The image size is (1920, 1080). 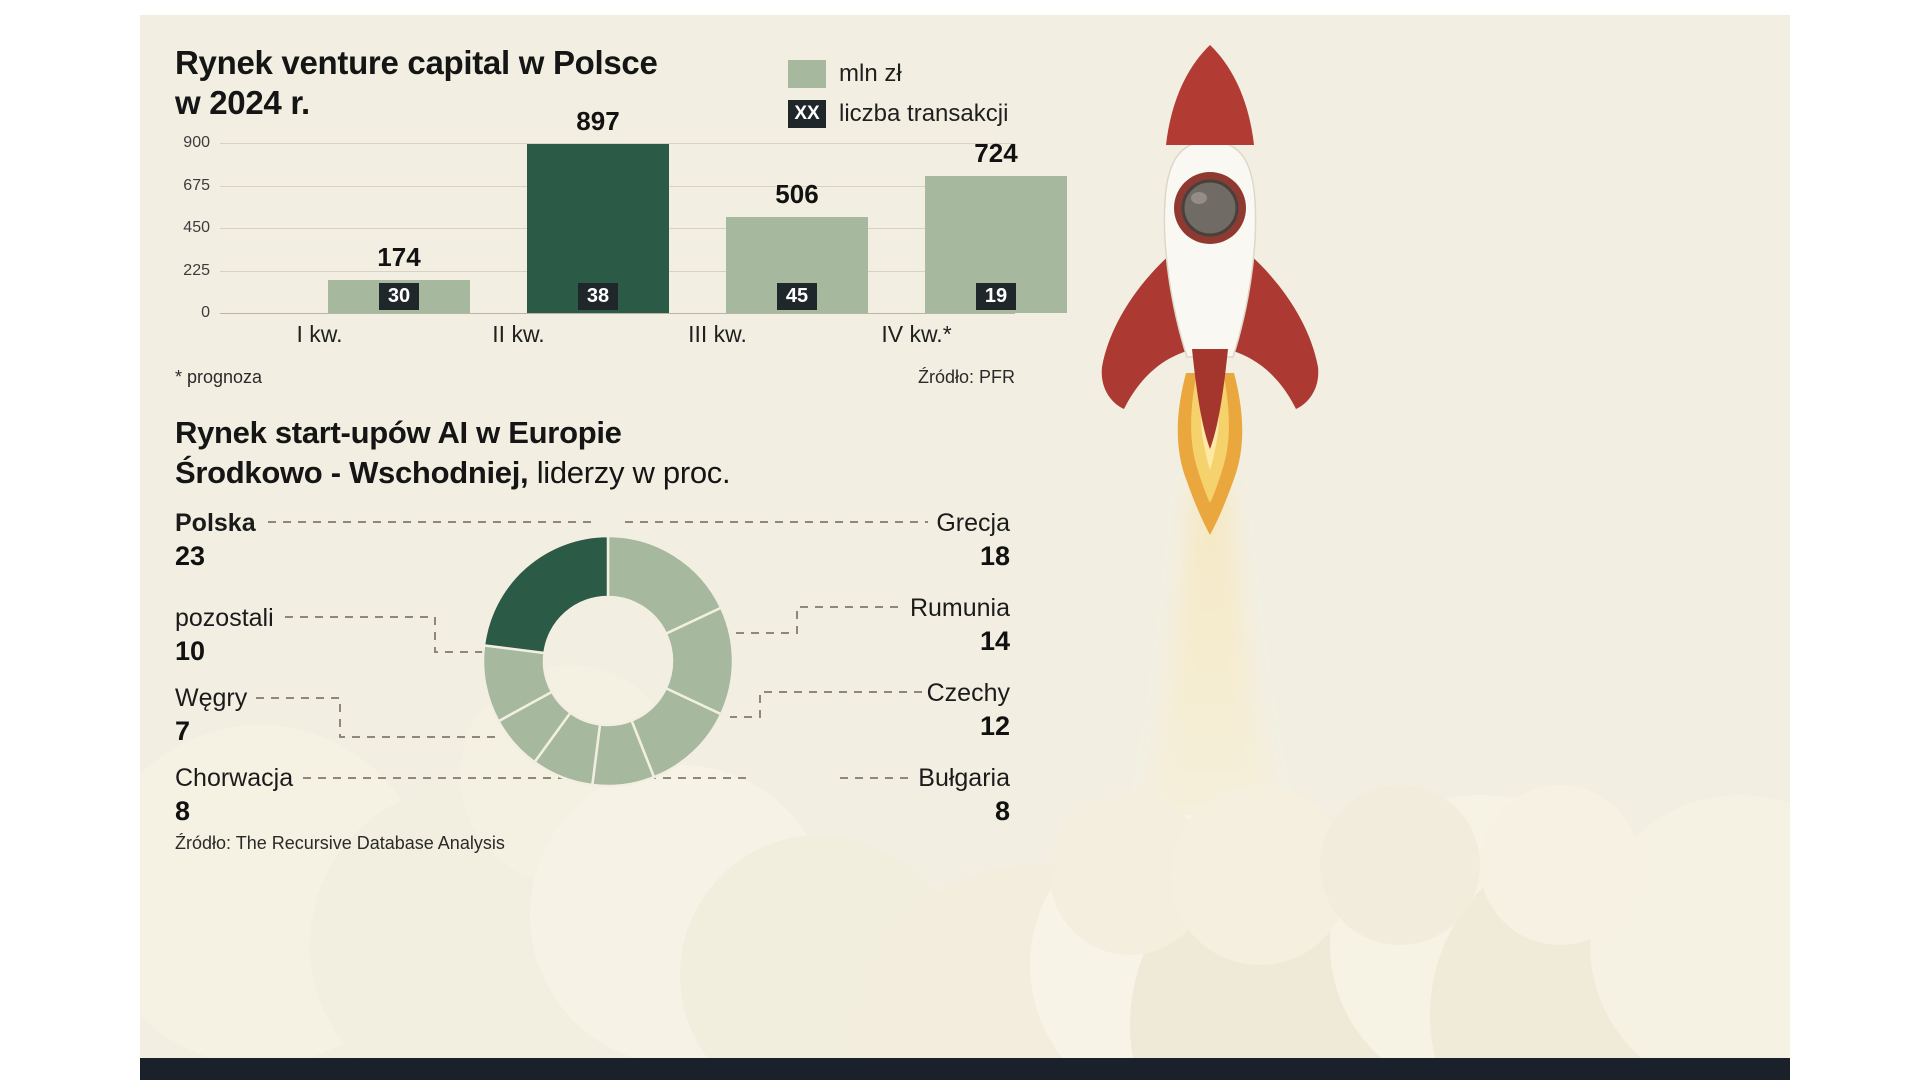 What do you see at coordinates (416, 83) in the screenshot?
I see `vc-chart-title: Rynek venture capital w Polsce w 2024 r.` at bounding box center [416, 83].